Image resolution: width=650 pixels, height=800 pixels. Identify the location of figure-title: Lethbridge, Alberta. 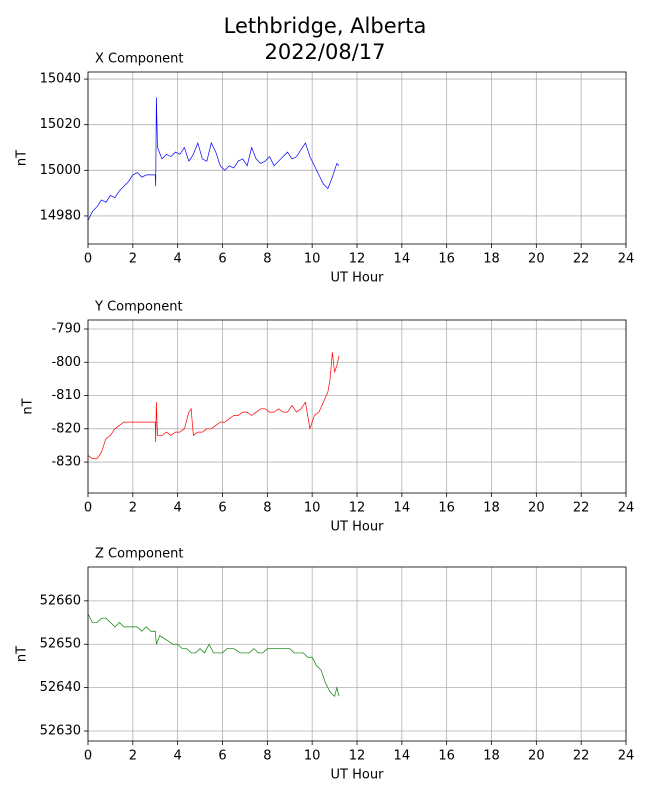
(325, 26).